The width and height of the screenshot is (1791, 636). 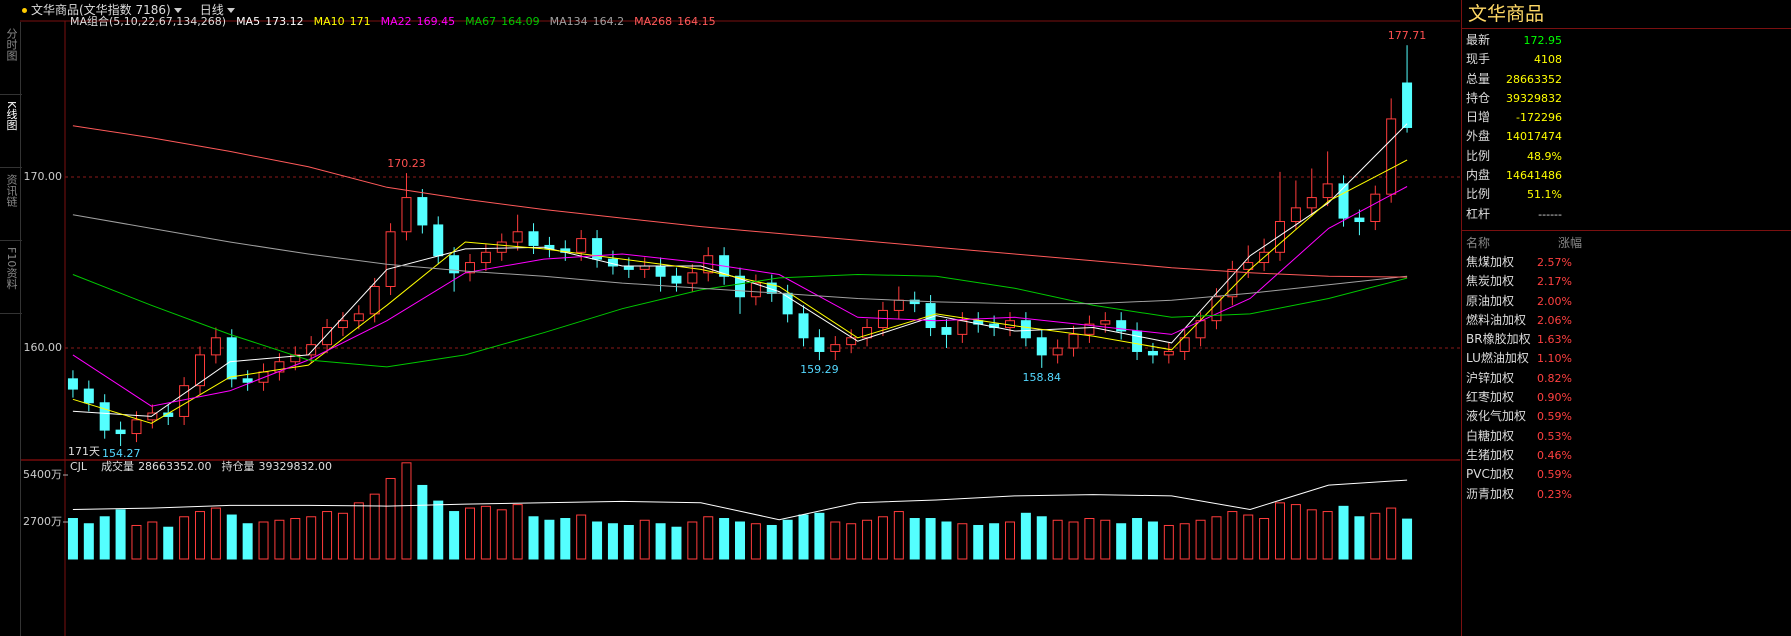 What do you see at coordinates (1544, 156) in the screenshot?
I see `quote-value: 48.9%` at bounding box center [1544, 156].